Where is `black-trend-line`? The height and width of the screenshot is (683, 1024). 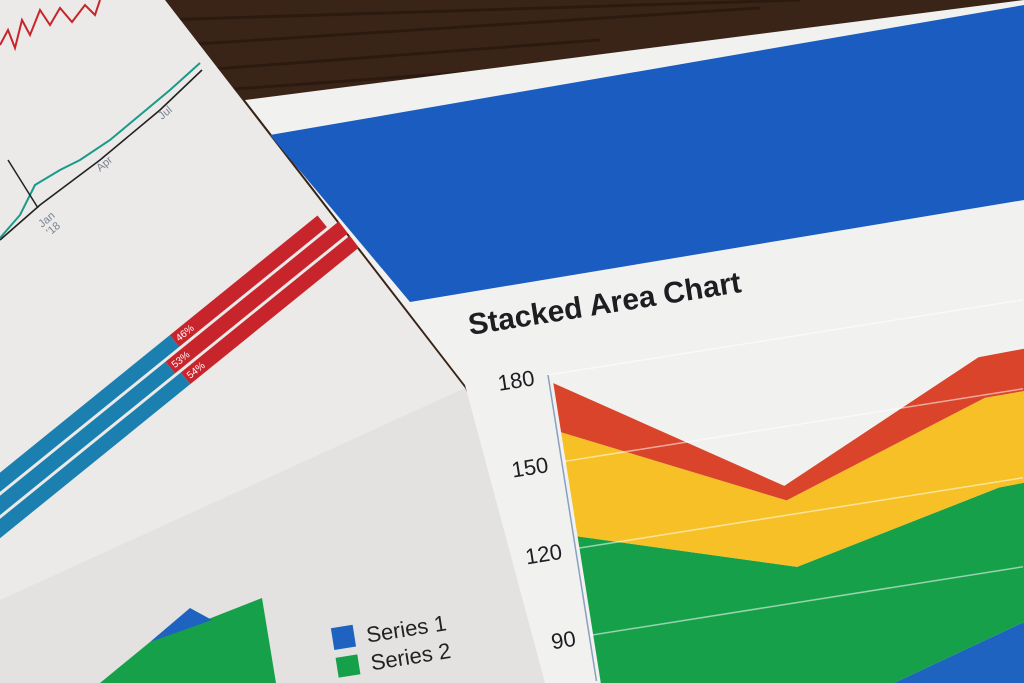 black-trend-line is located at coordinates (101, 155).